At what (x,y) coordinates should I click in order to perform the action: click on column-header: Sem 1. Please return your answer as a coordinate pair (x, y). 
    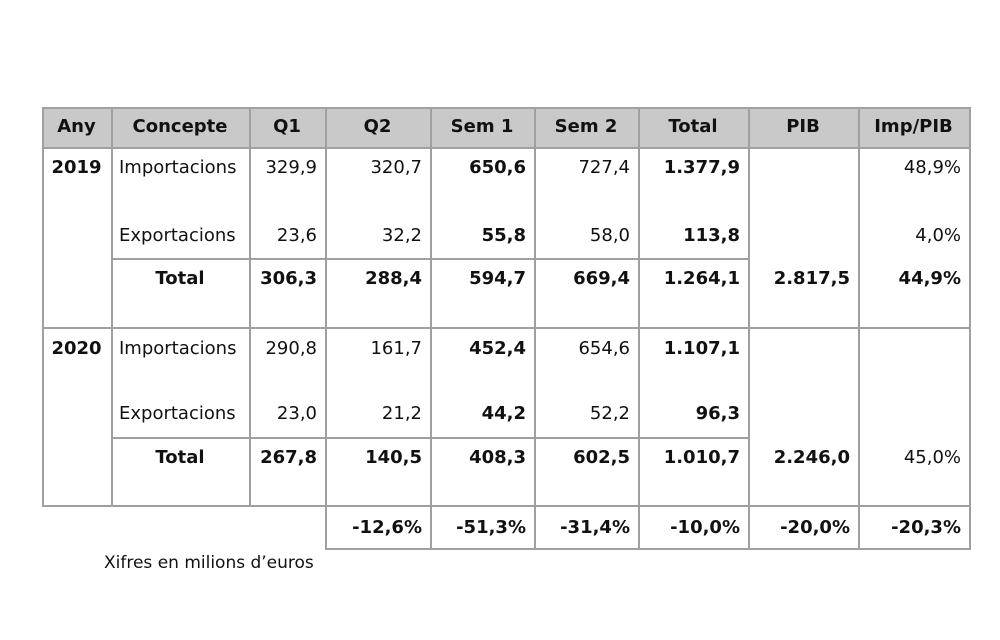
    Looking at the image, I should click on (482, 126).